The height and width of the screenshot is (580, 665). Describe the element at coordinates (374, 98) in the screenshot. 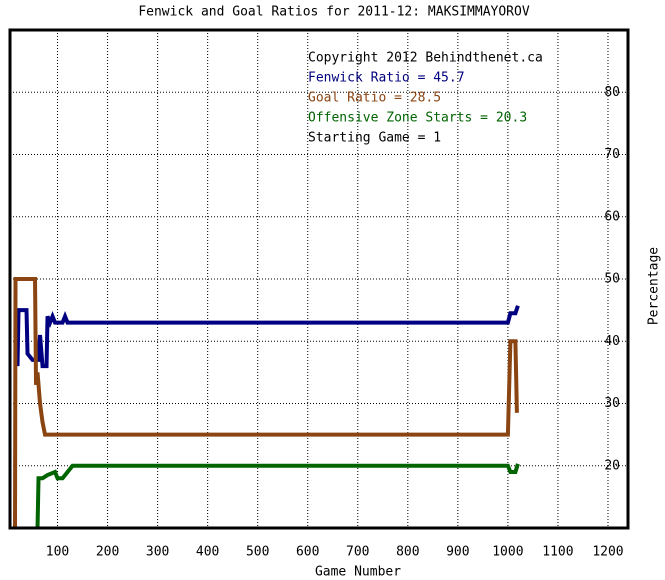

I see `annotation: Goal Ratio = 28.5` at that location.